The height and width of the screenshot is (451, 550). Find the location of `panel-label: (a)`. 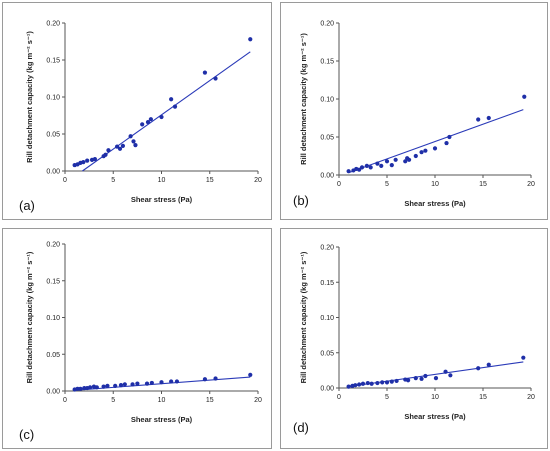

panel-label: (a) is located at coordinates (27, 205).